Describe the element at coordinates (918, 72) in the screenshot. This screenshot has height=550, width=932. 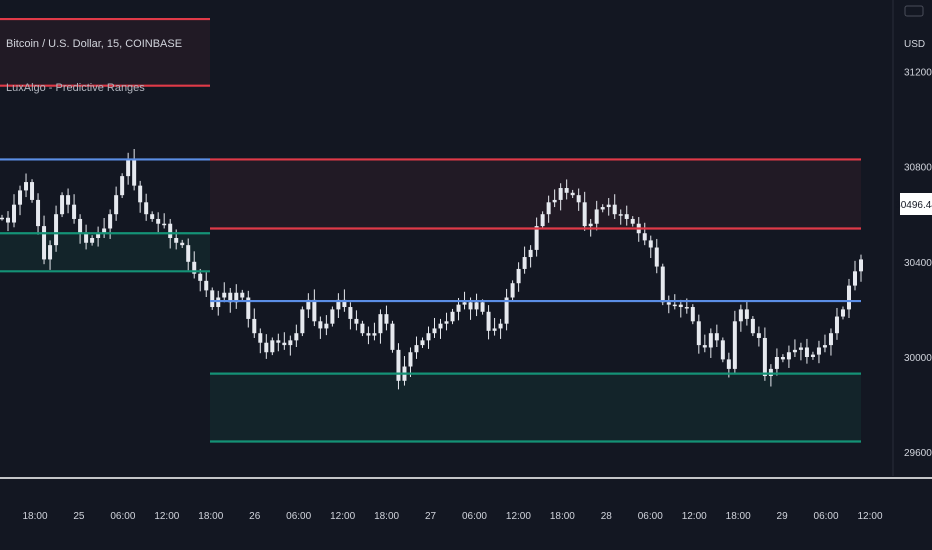
I see `price-tick-label: 31200.00` at that location.